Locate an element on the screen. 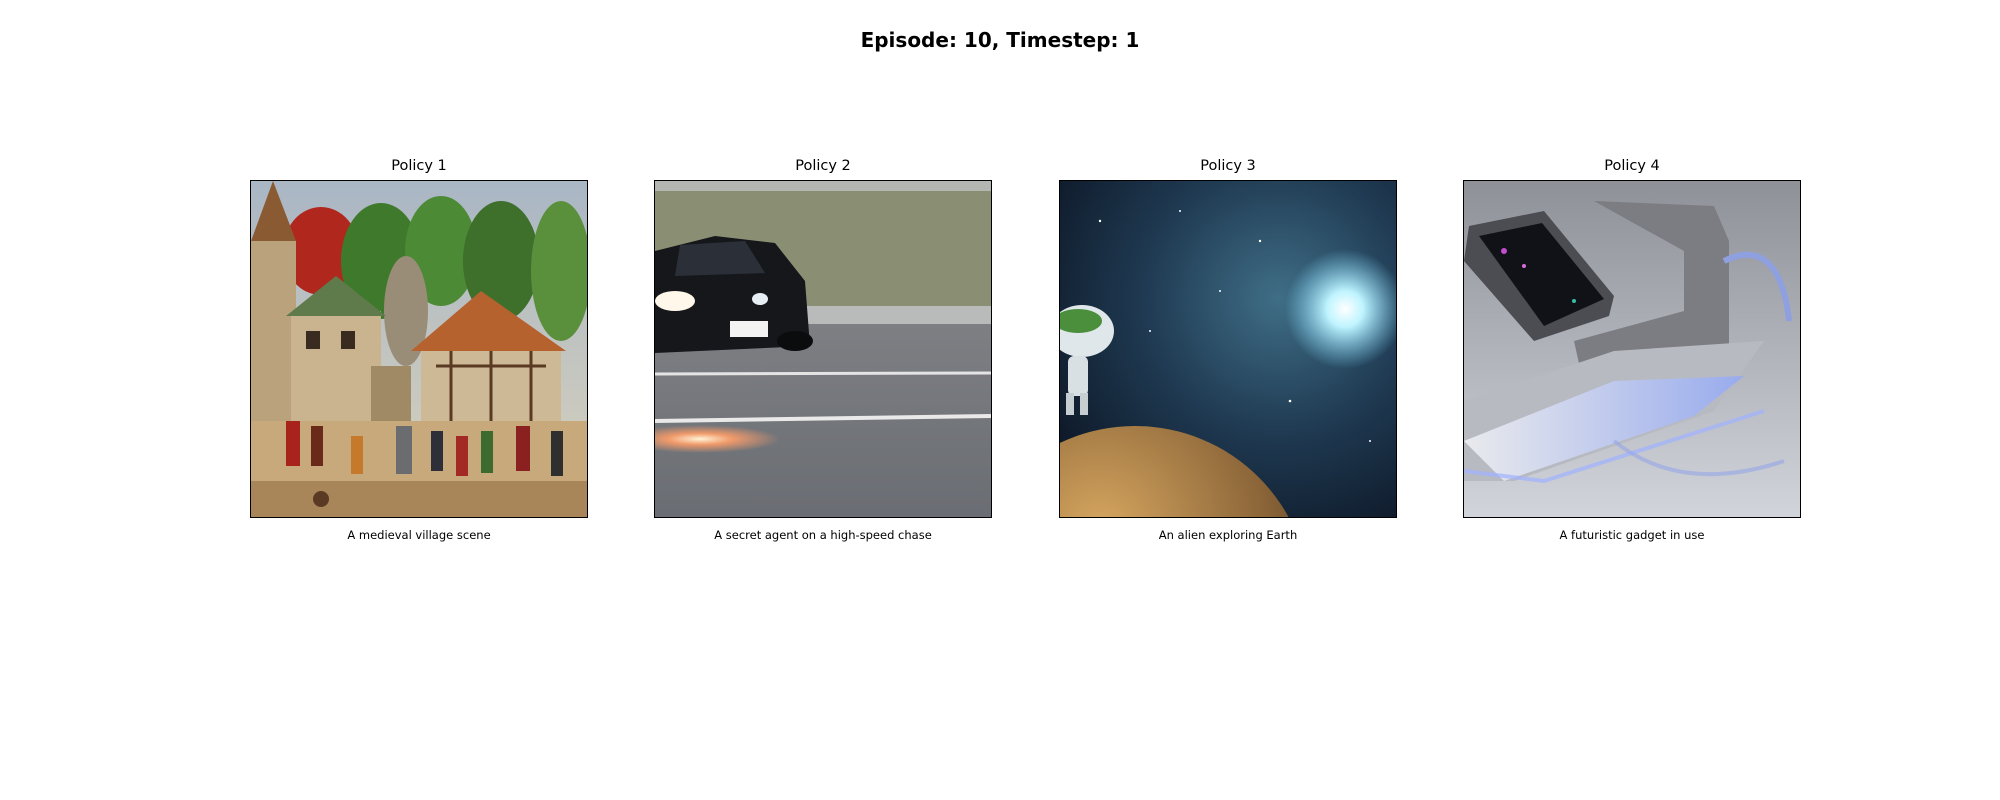 The height and width of the screenshot is (800, 2000). alien-on-planet-in-space-image is located at coordinates (1228, 349).